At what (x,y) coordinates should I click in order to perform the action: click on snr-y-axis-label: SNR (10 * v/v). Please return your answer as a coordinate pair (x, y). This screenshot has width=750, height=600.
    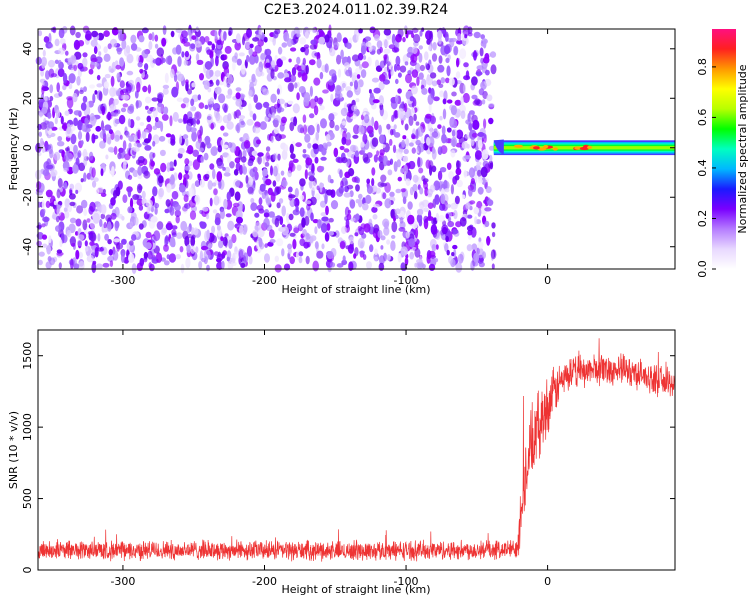
    Looking at the image, I should click on (13, 450).